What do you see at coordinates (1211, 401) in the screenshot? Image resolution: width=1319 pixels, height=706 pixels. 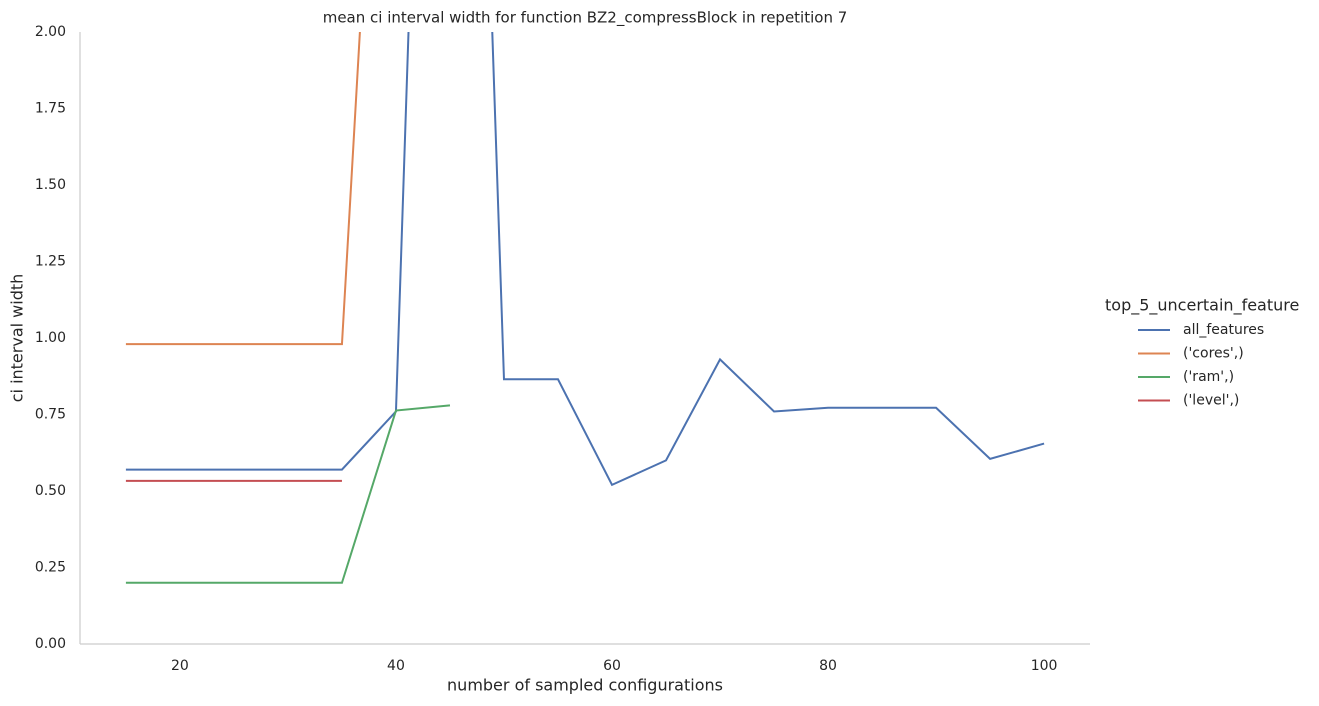 I see `legend-label: ('level',)` at bounding box center [1211, 401].